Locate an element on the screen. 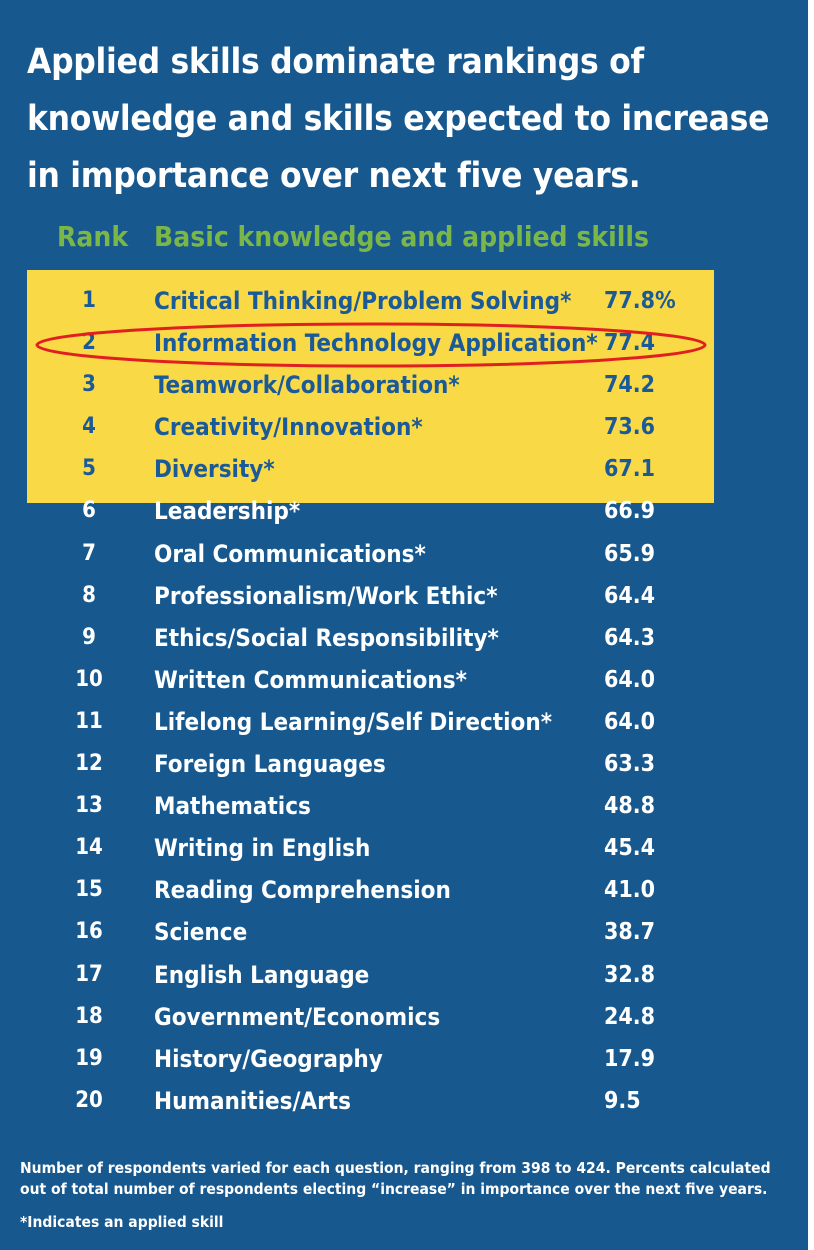  rank-column-header: Rank is located at coordinates (93, 236).